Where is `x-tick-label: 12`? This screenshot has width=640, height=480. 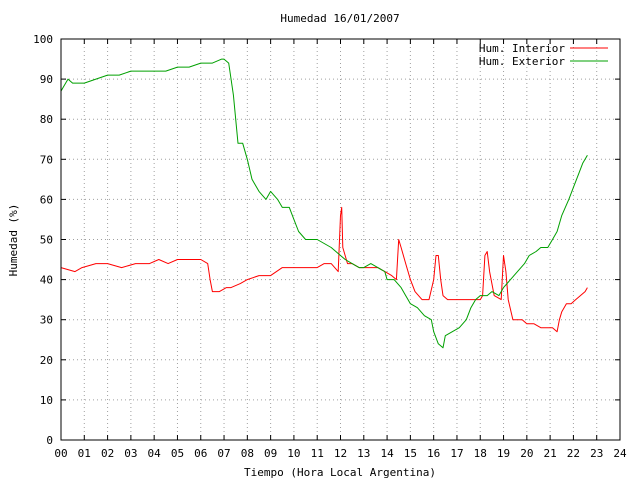
x-tick-label: 12 is located at coordinates (340, 453).